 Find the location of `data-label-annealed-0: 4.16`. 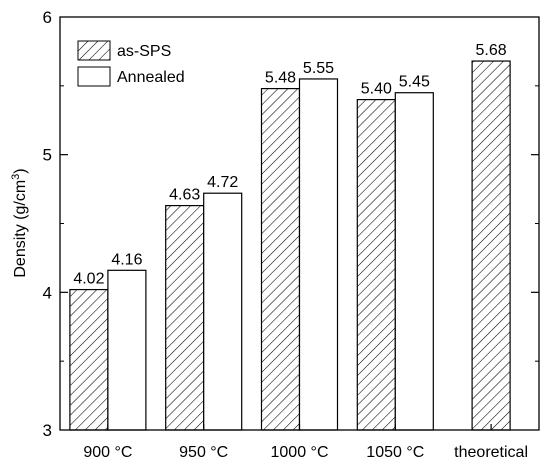

data-label-annealed-0: 4.16 is located at coordinates (126, 259).